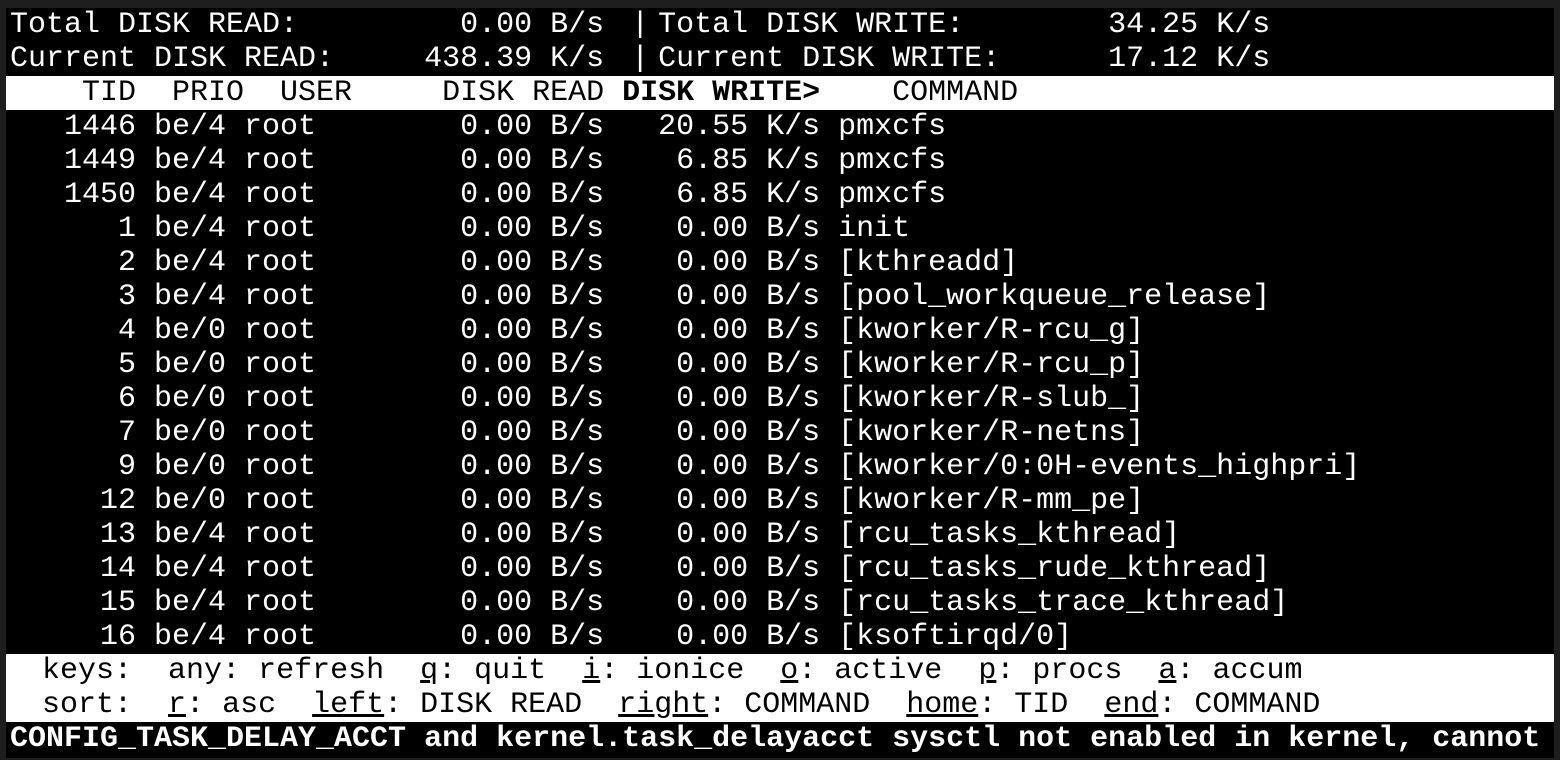 The width and height of the screenshot is (1560, 760). I want to click on sort-item-right: right: COMMAND, so click(744, 705).